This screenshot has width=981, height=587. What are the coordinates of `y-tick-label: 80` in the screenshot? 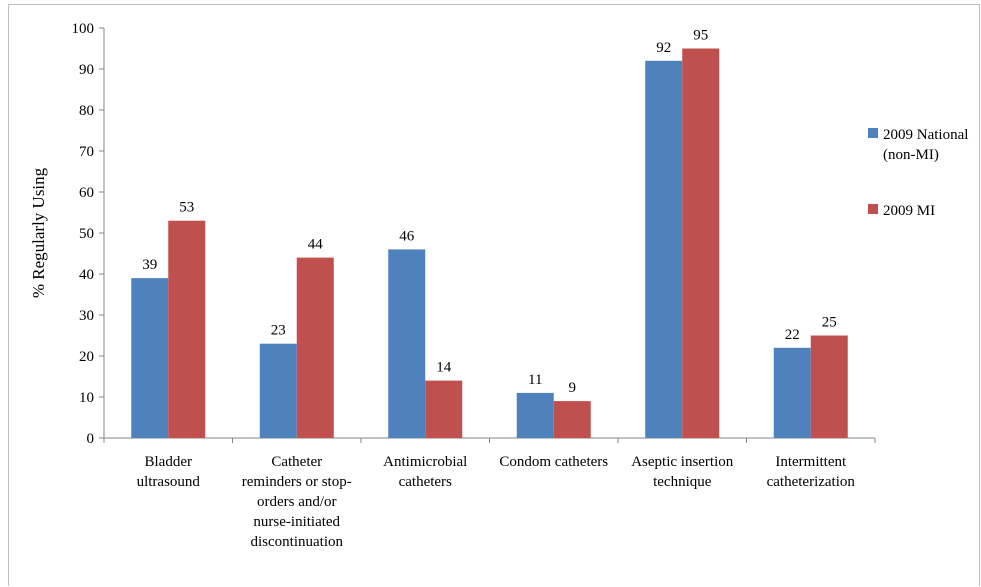 It's located at (86, 111).